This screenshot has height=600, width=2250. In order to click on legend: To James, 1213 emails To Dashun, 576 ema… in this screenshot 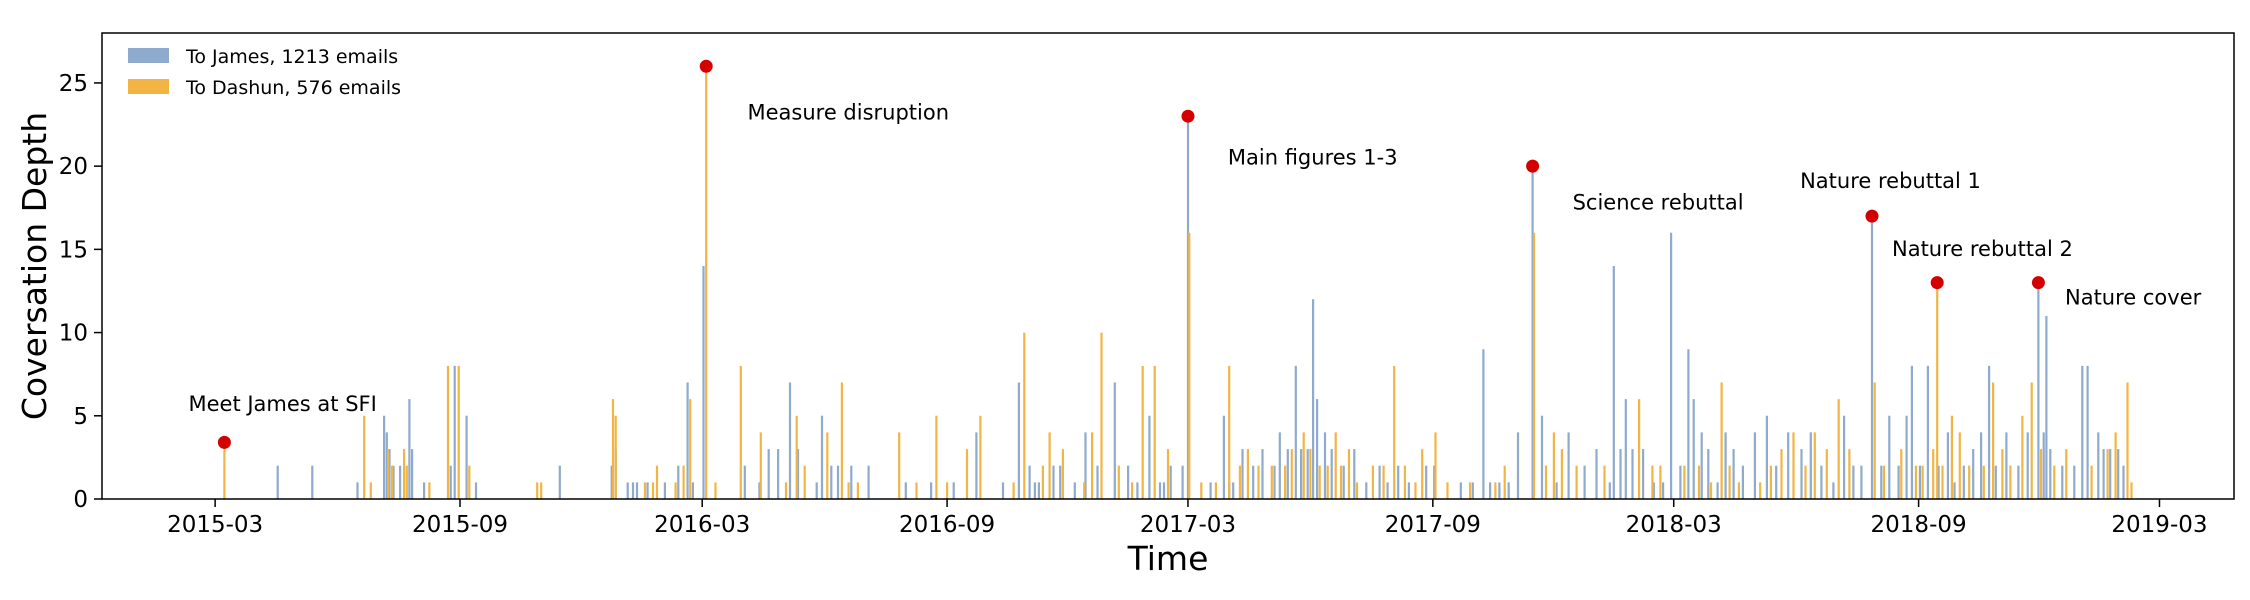, I will do `click(264, 72)`.